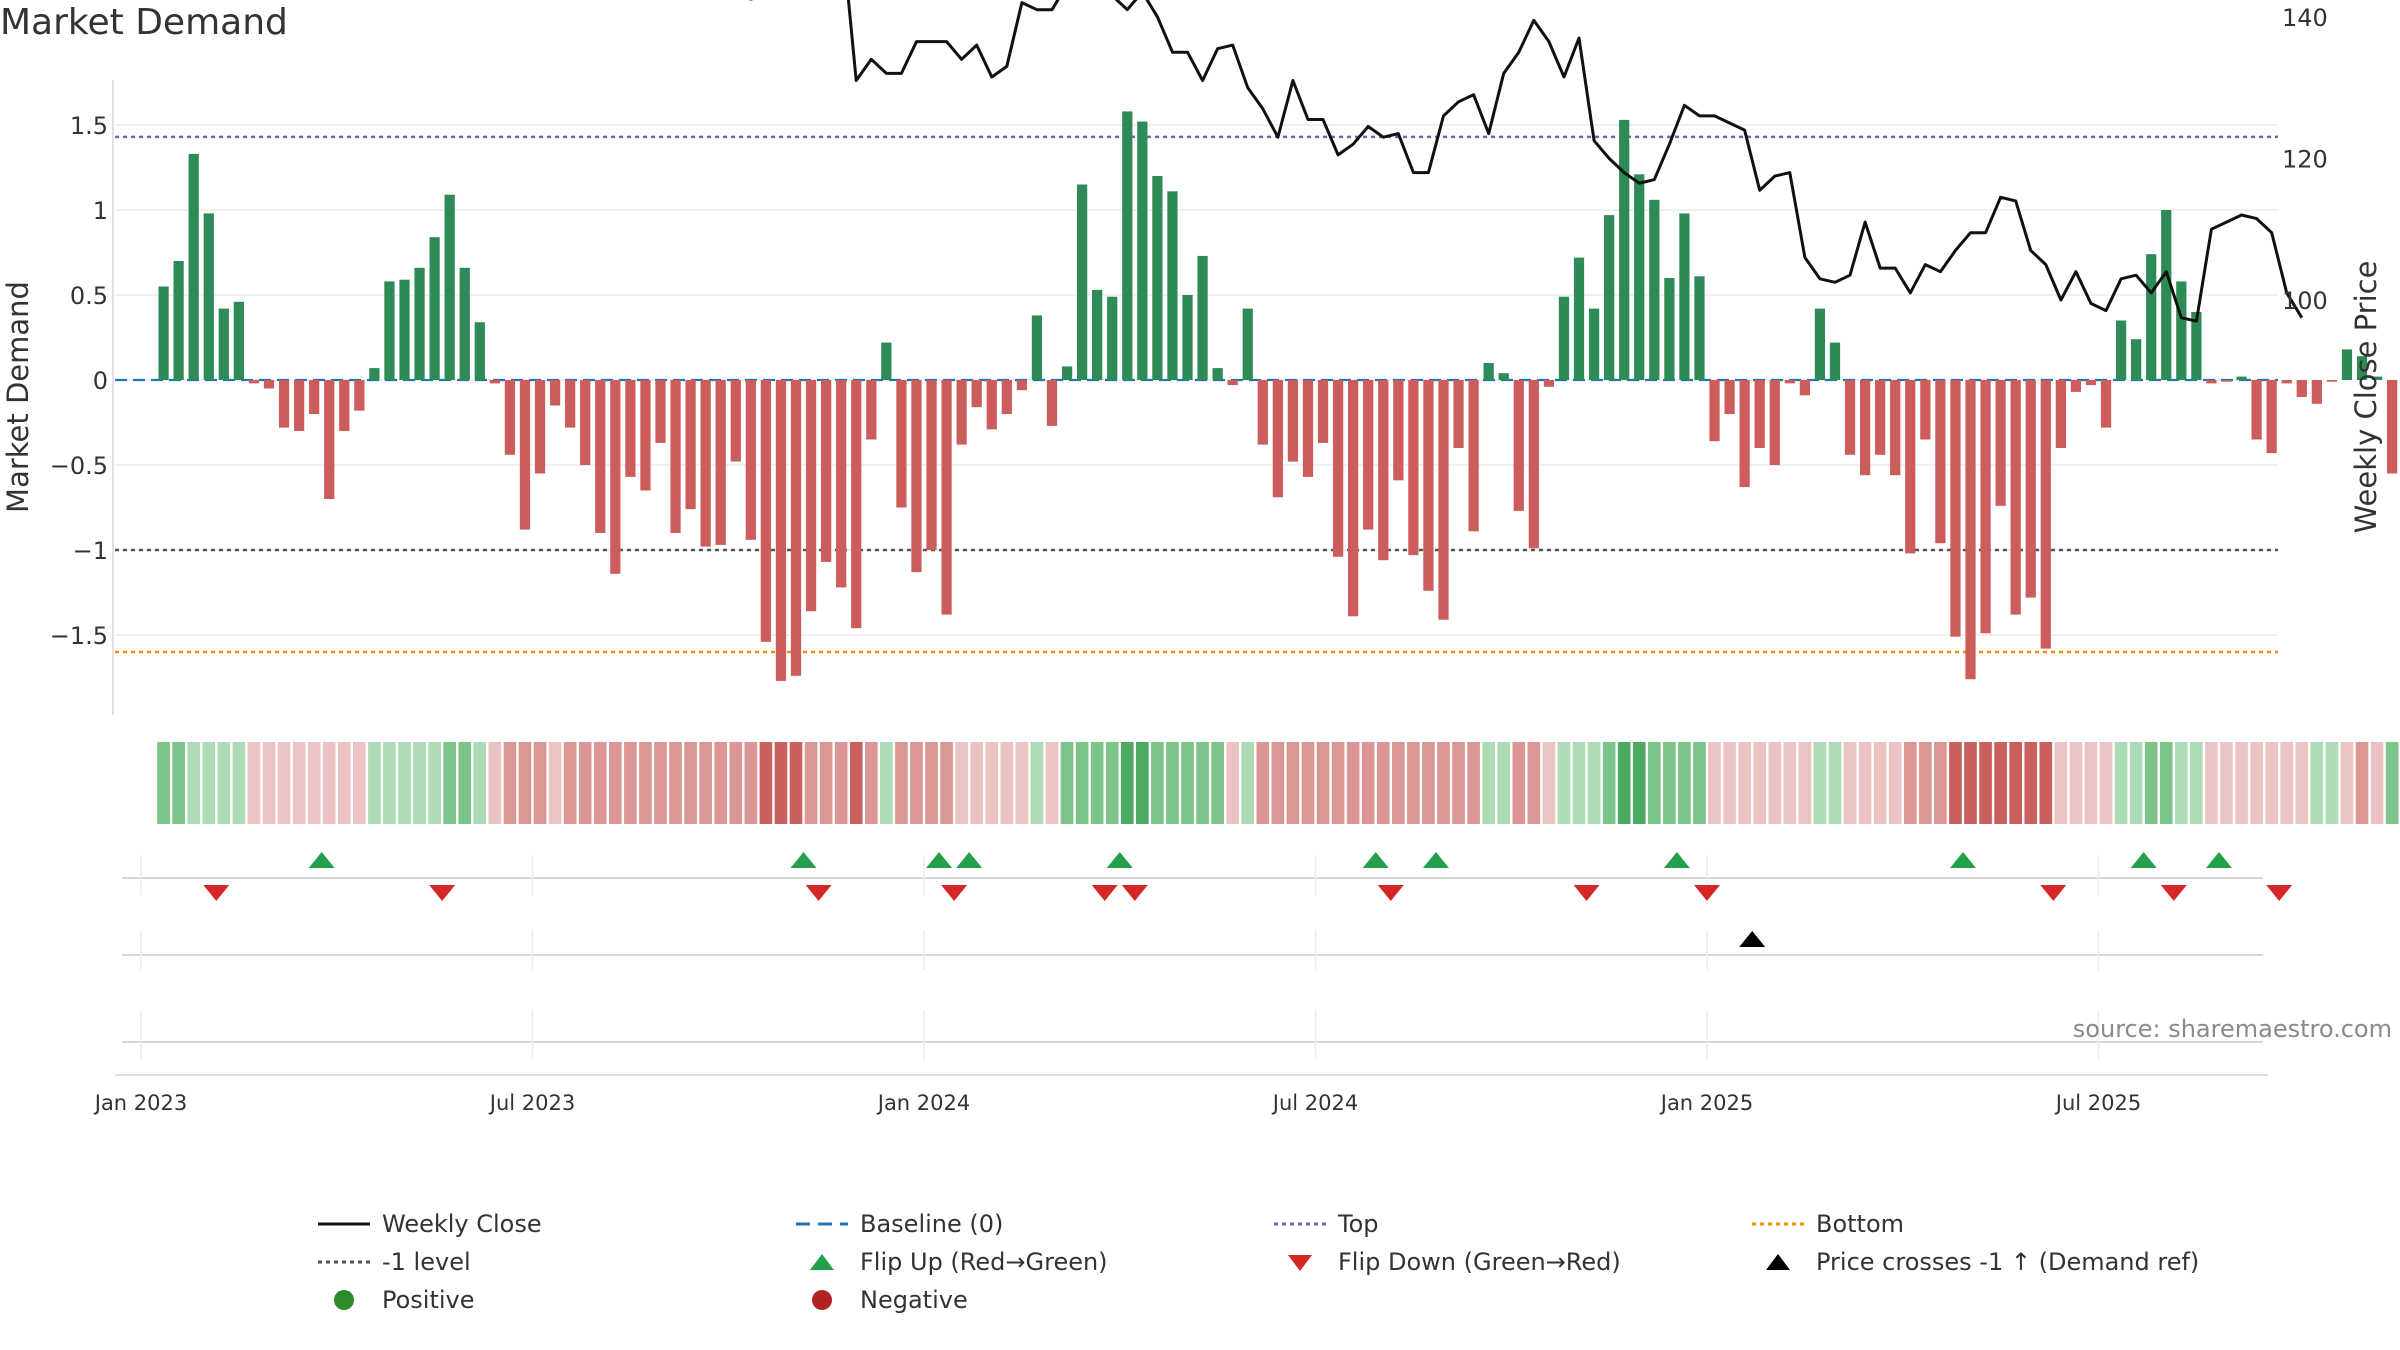  What do you see at coordinates (821, 1300) in the screenshot?
I see `legend-symbol-negative` at bounding box center [821, 1300].